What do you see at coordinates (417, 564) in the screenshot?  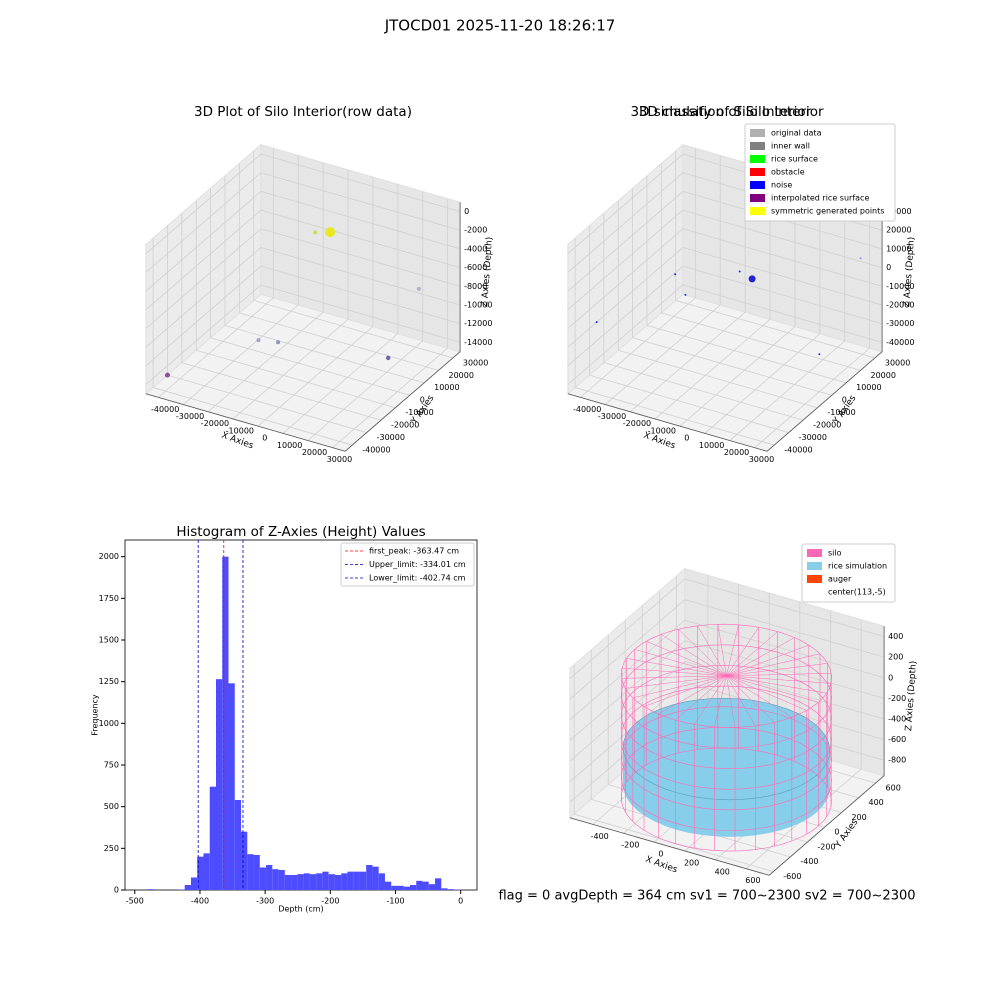 I see `legend-label: Upper_limit: -334.01 cm` at bounding box center [417, 564].